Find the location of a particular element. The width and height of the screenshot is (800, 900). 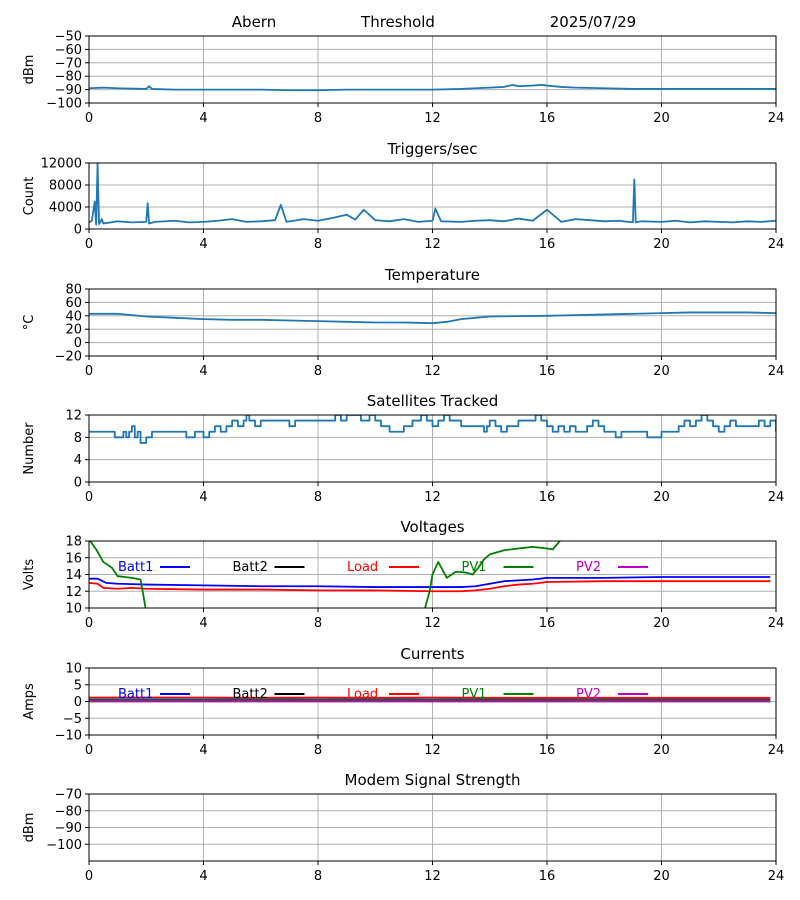

legend-label: PV1 is located at coordinates (474, 567).